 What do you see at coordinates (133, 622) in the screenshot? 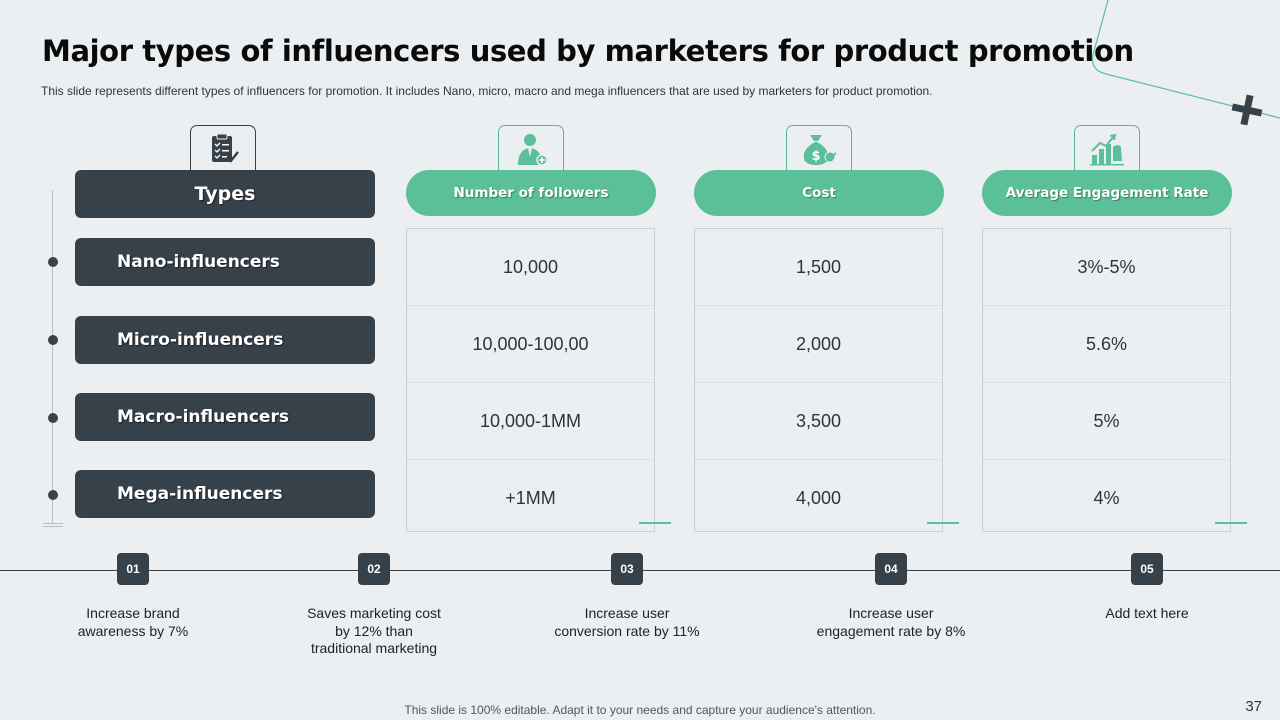
I see `step-text-01: Increase brand awareness by 7%` at bounding box center [133, 622].